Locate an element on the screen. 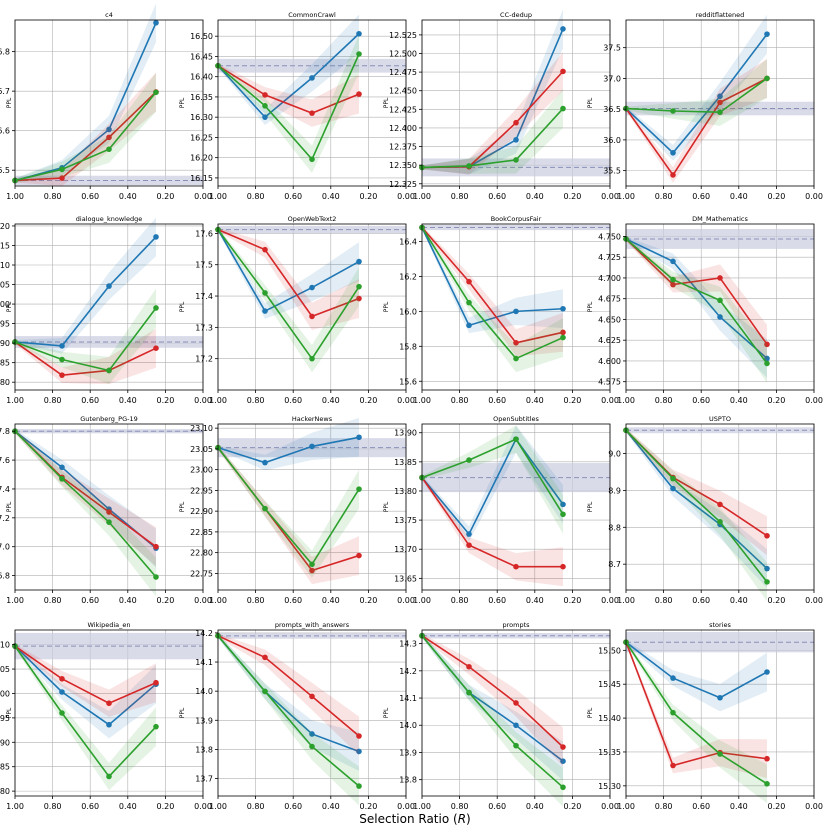  subplot-title: OpenWebText2 is located at coordinates (312, 219).